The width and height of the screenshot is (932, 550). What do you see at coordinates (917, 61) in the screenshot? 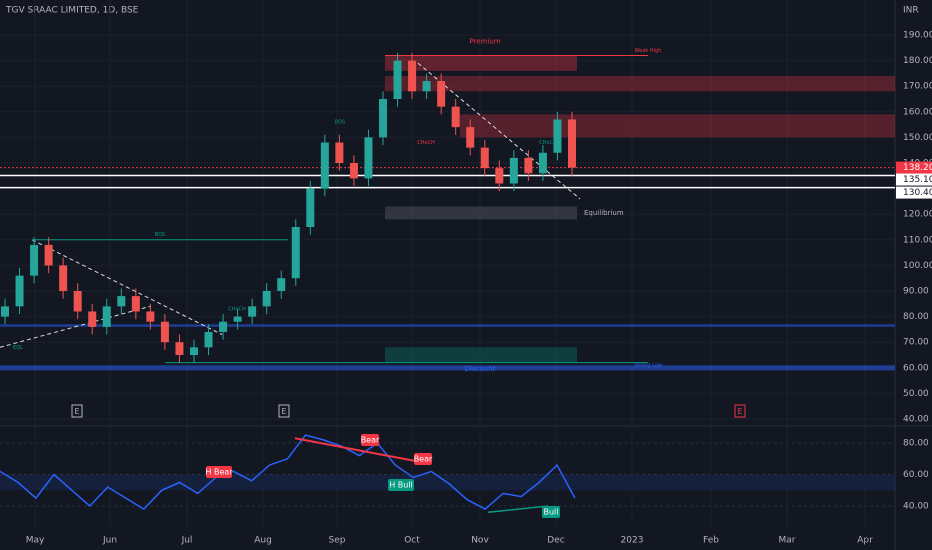
I see `y-tick-label: 180.00` at bounding box center [917, 61].